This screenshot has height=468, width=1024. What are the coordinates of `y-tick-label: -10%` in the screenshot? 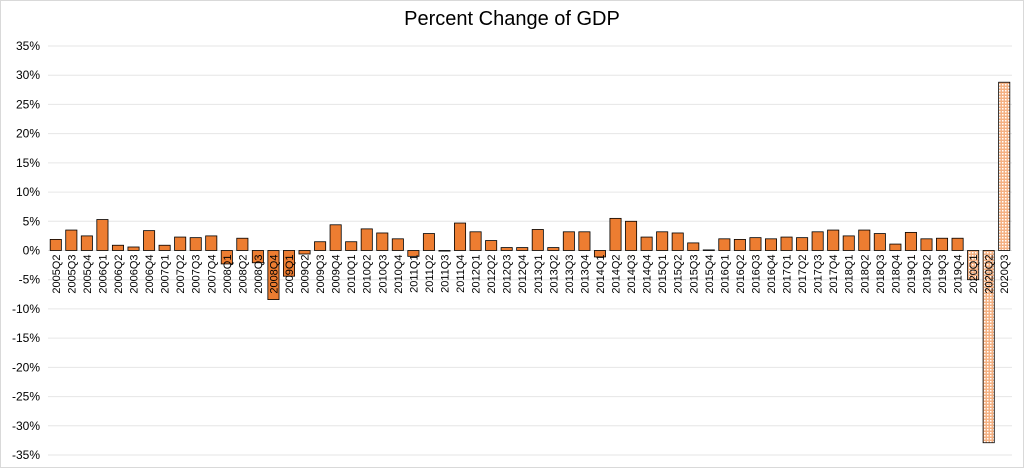 It's located at (26, 309).